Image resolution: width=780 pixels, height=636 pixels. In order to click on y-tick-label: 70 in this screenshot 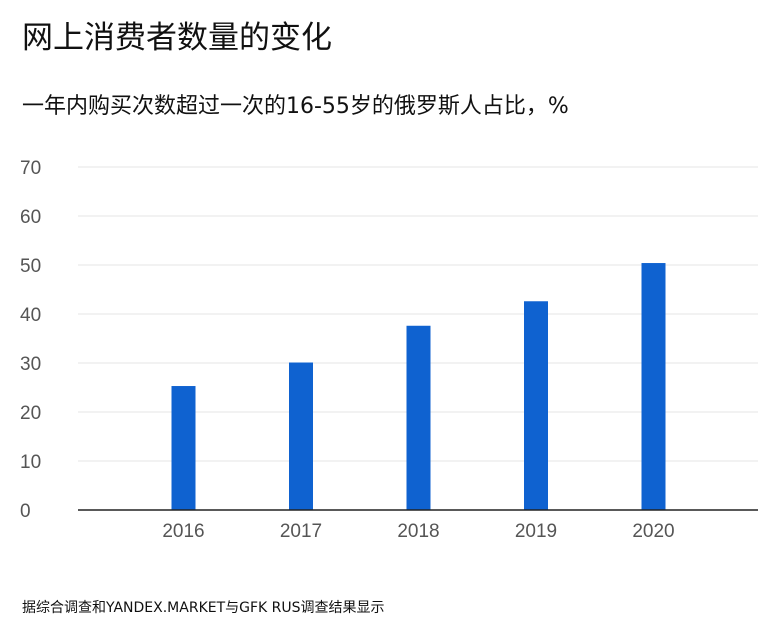, I will do `click(30, 168)`.